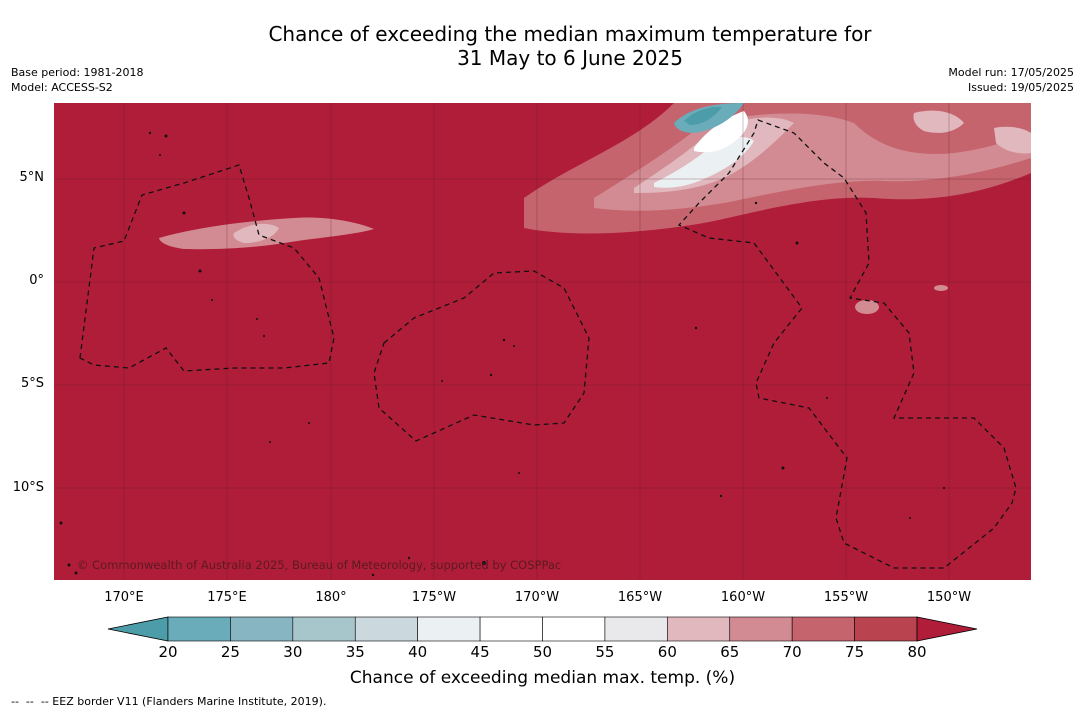  What do you see at coordinates (32, 177) in the screenshot?
I see `lat-label-5n: 5°N` at bounding box center [32, 177].